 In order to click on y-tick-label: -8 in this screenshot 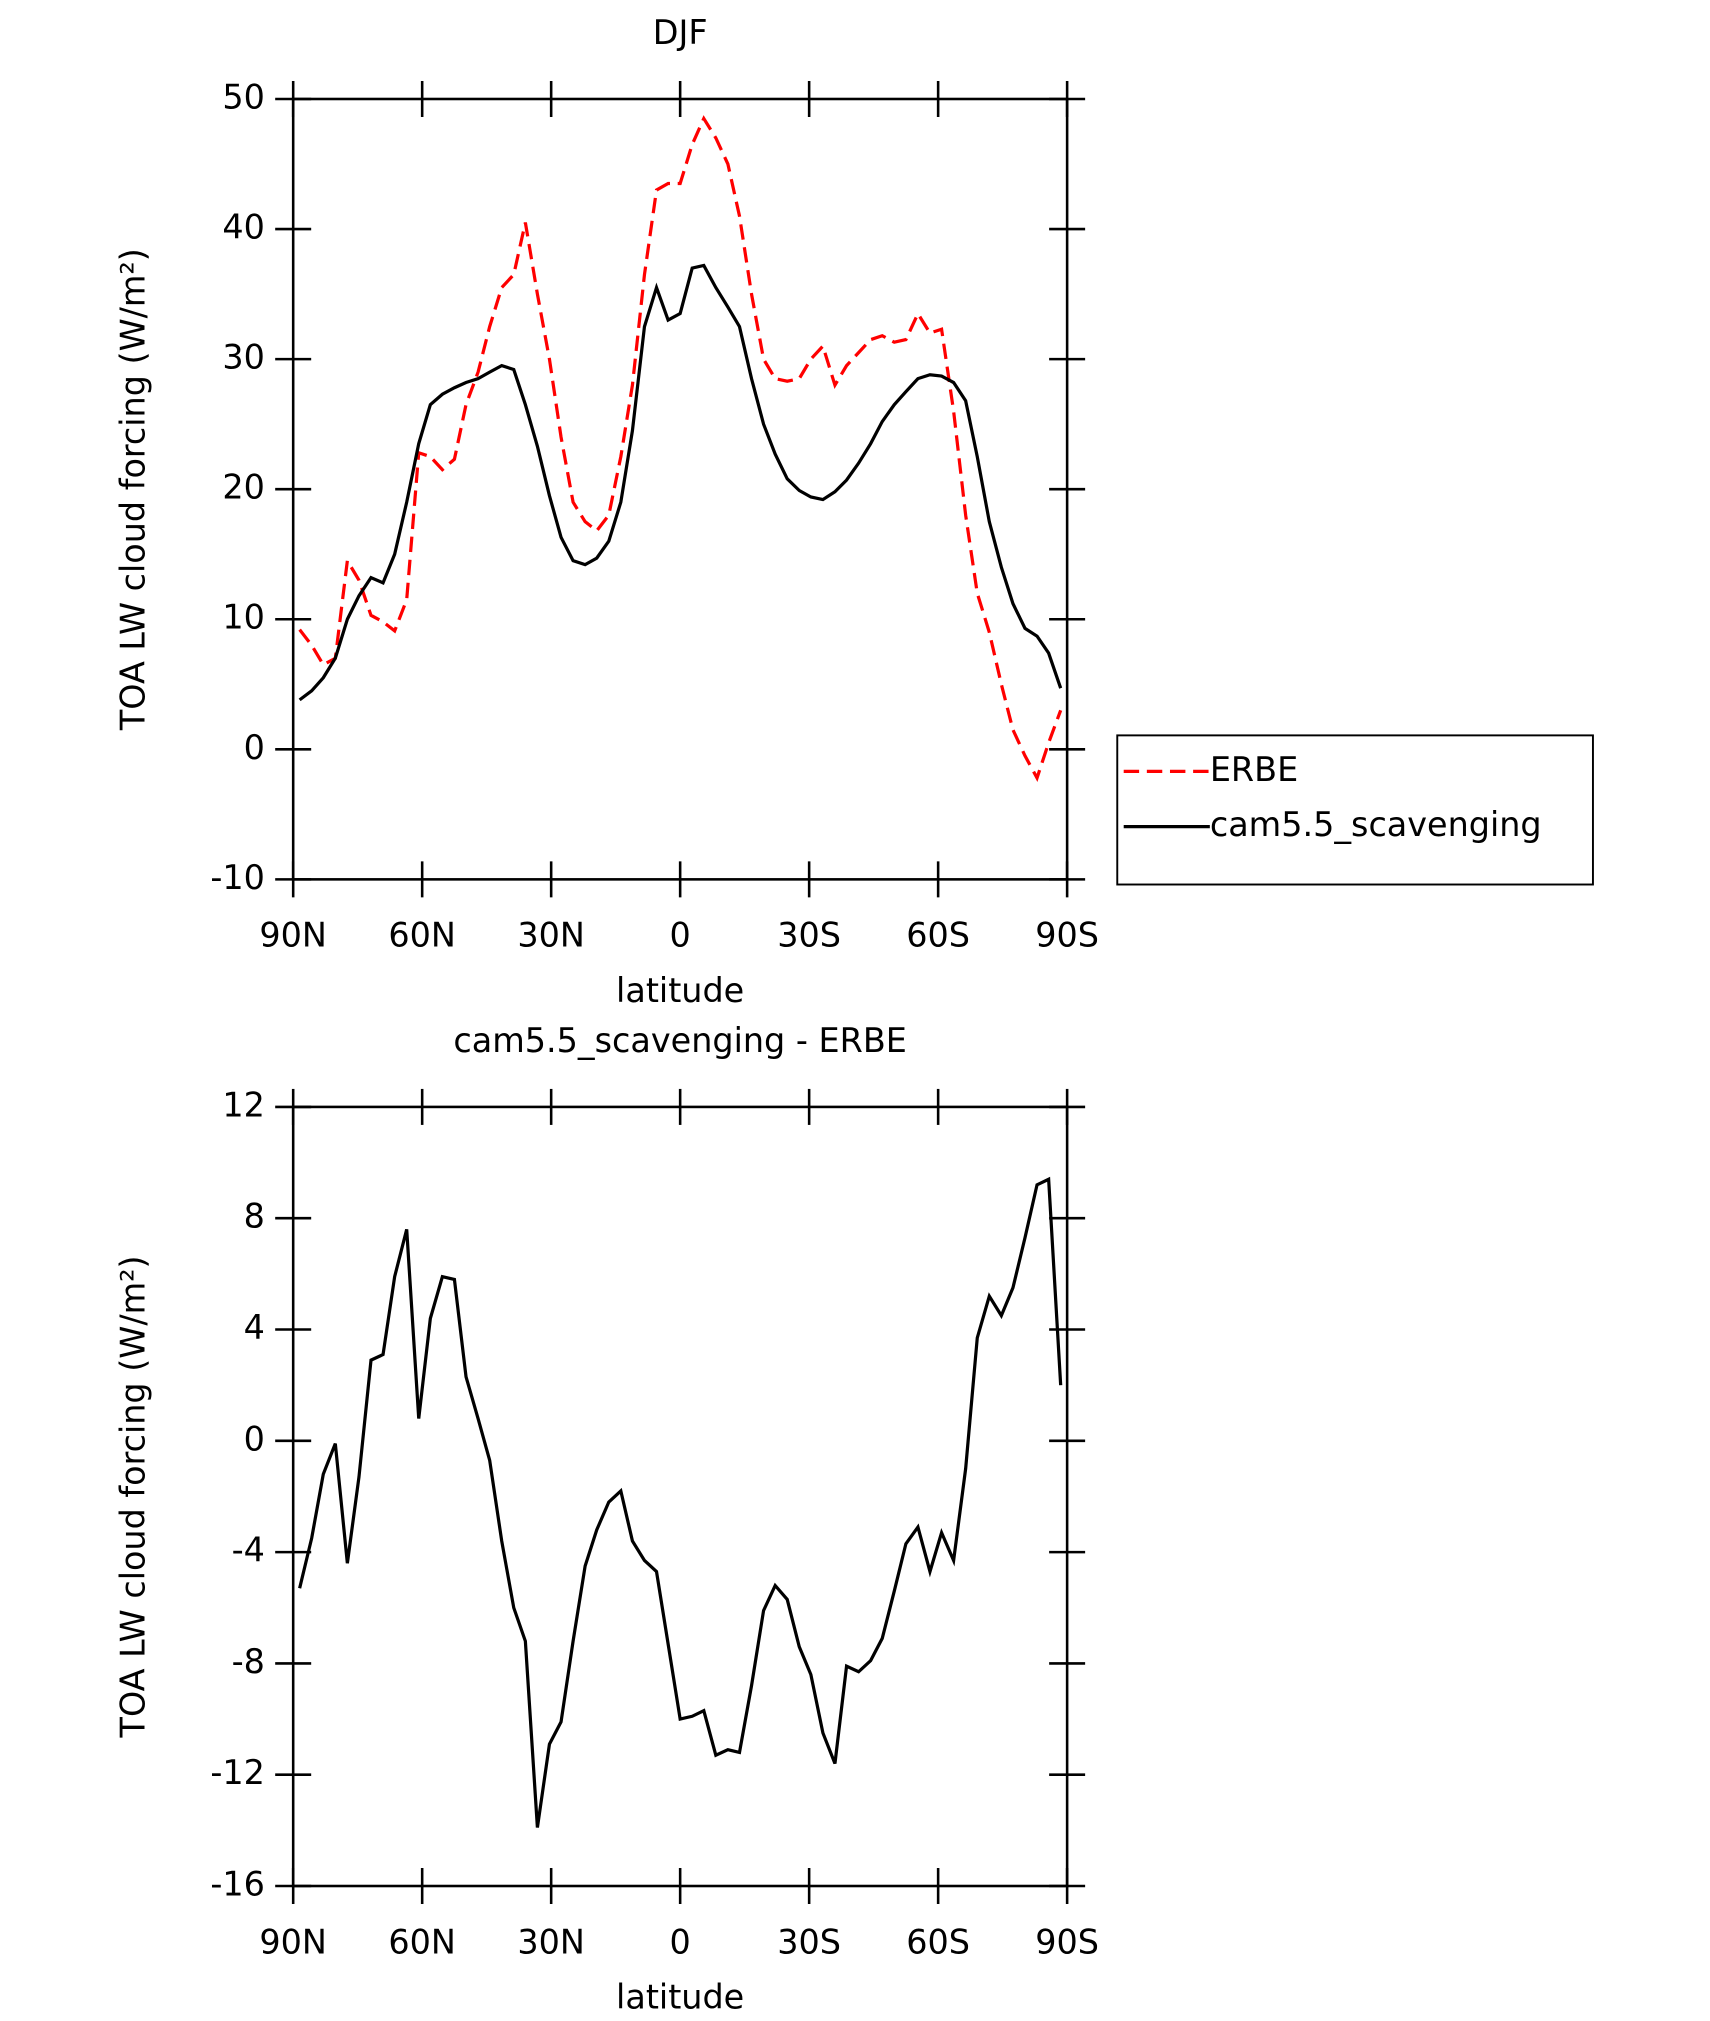, I will do `click(248, 1661)`.